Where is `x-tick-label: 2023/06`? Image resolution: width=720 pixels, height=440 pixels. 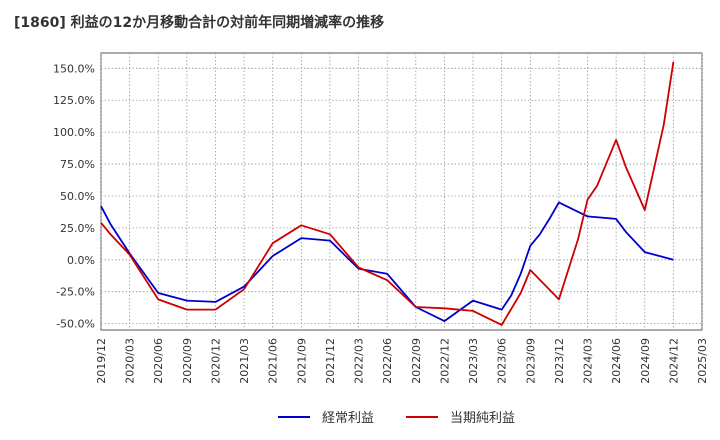 x-tick-label: 2023/06 is located at coordinates (502, 361).